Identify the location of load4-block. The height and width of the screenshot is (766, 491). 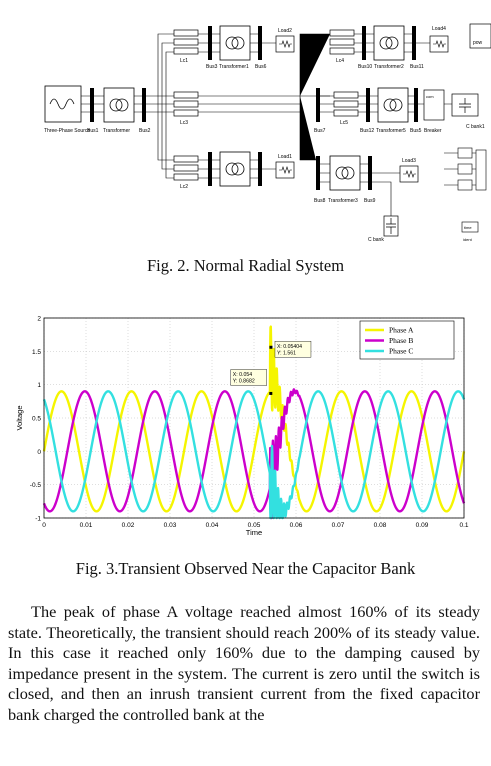
(439, 44).